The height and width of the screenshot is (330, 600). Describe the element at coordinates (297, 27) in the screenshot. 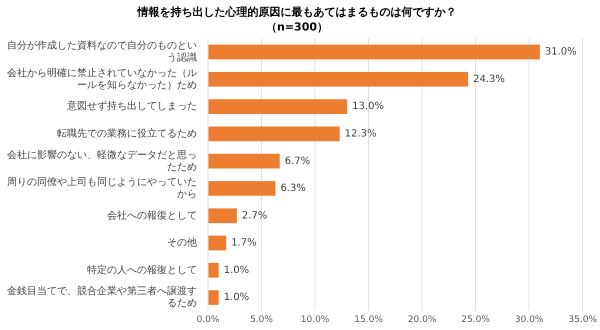

I see `chart-subtitle: （n=300）` at that location.